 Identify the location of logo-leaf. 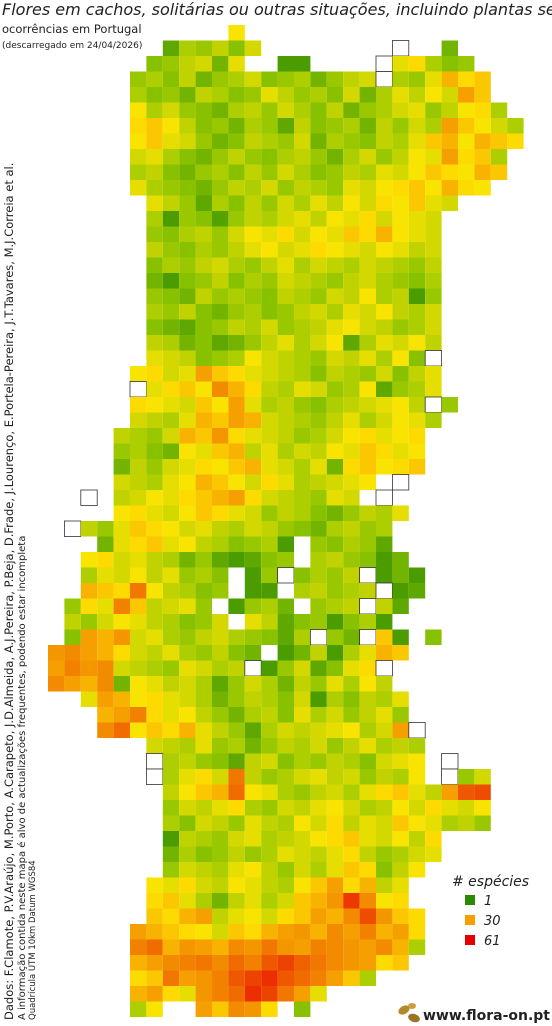
(412, 1006).